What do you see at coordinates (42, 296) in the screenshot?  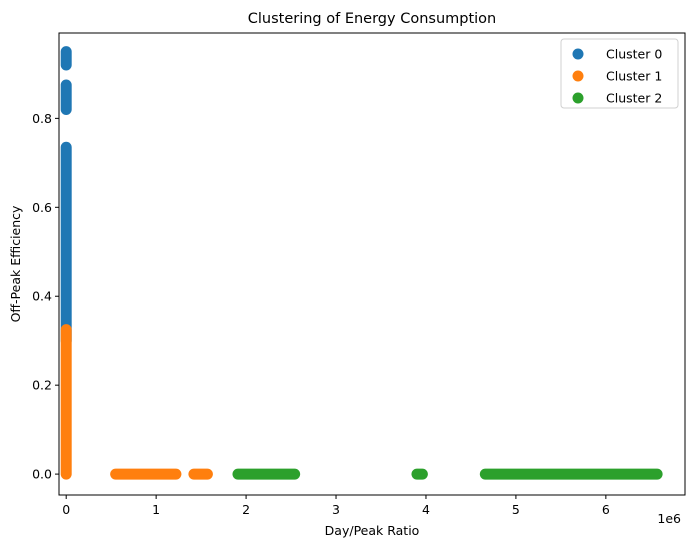 I see `y-tick-label: 0.4` at bounding box center [42, 296].